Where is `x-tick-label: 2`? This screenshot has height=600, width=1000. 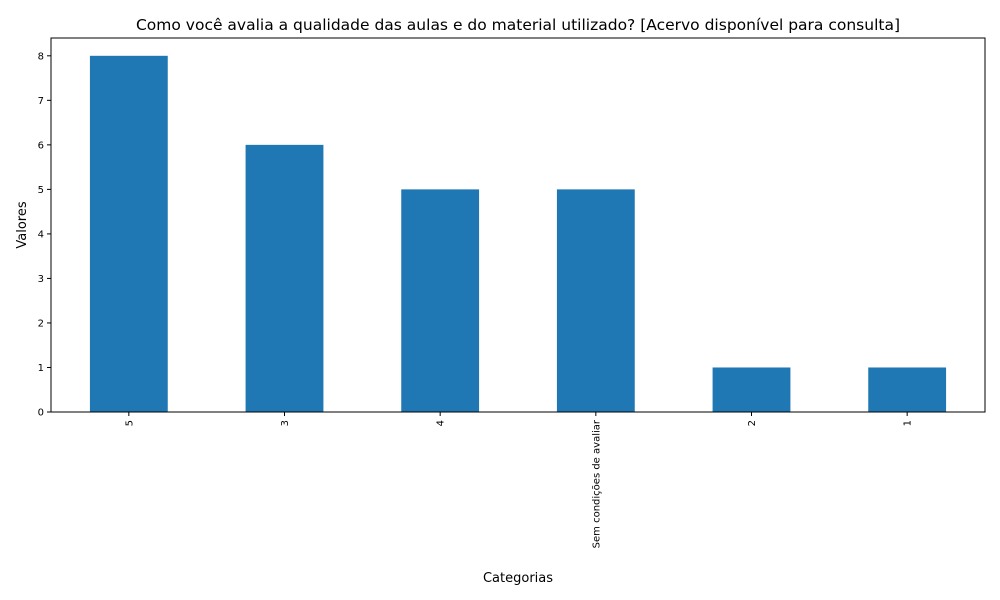 x-tick-label: 2 is located at coordinates (752, 423).